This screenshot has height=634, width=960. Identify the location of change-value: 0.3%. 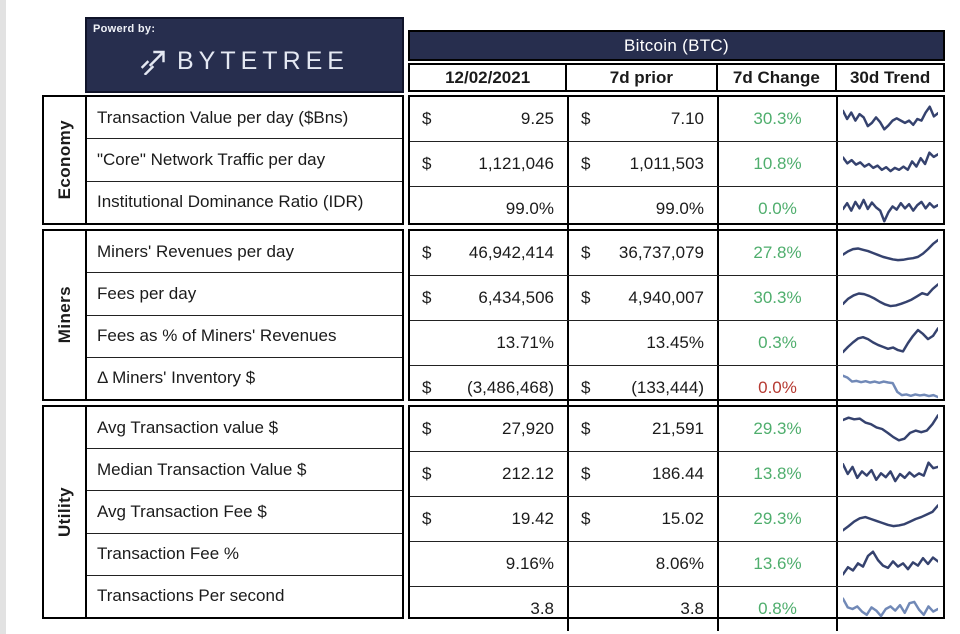
(776, 343).